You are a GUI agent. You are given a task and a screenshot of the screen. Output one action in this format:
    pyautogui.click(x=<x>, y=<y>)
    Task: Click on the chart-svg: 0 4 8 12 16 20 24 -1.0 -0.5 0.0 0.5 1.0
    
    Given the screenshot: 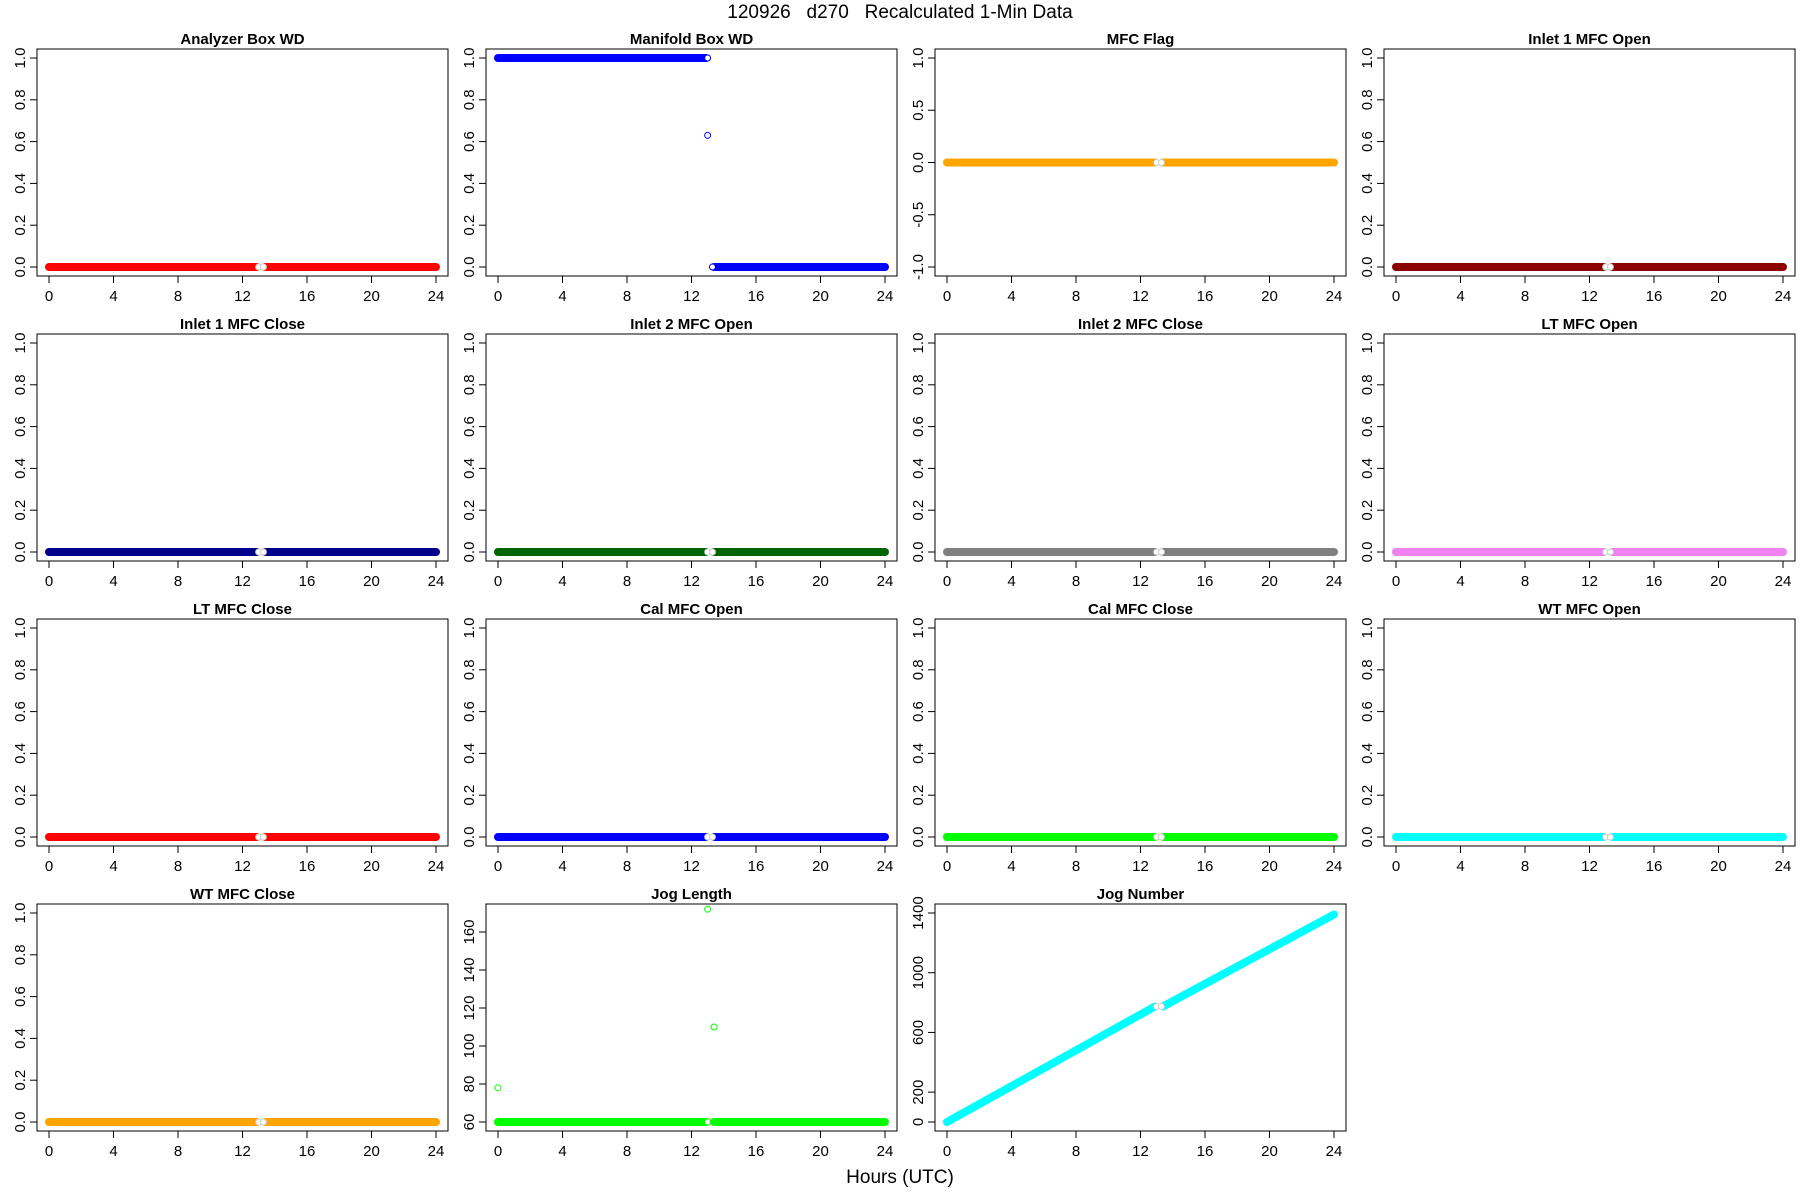 What is the action you would take?
    pyautogui.click(x=1128, y=176)
    